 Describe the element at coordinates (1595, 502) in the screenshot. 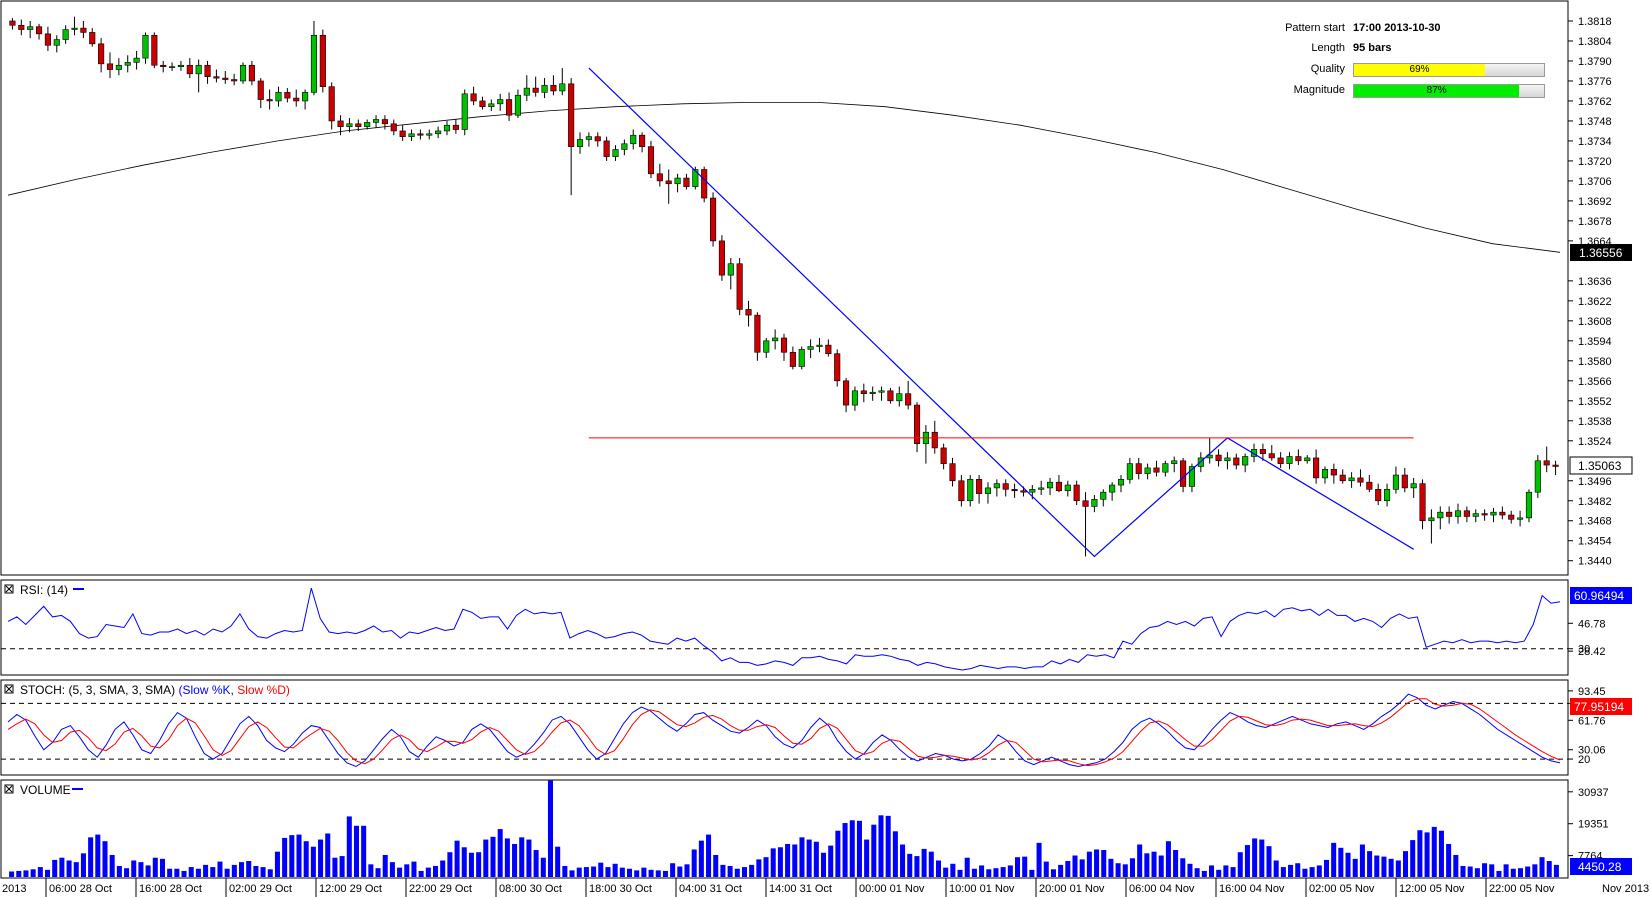

I see `price-tick-label: 1.3482` at that location.